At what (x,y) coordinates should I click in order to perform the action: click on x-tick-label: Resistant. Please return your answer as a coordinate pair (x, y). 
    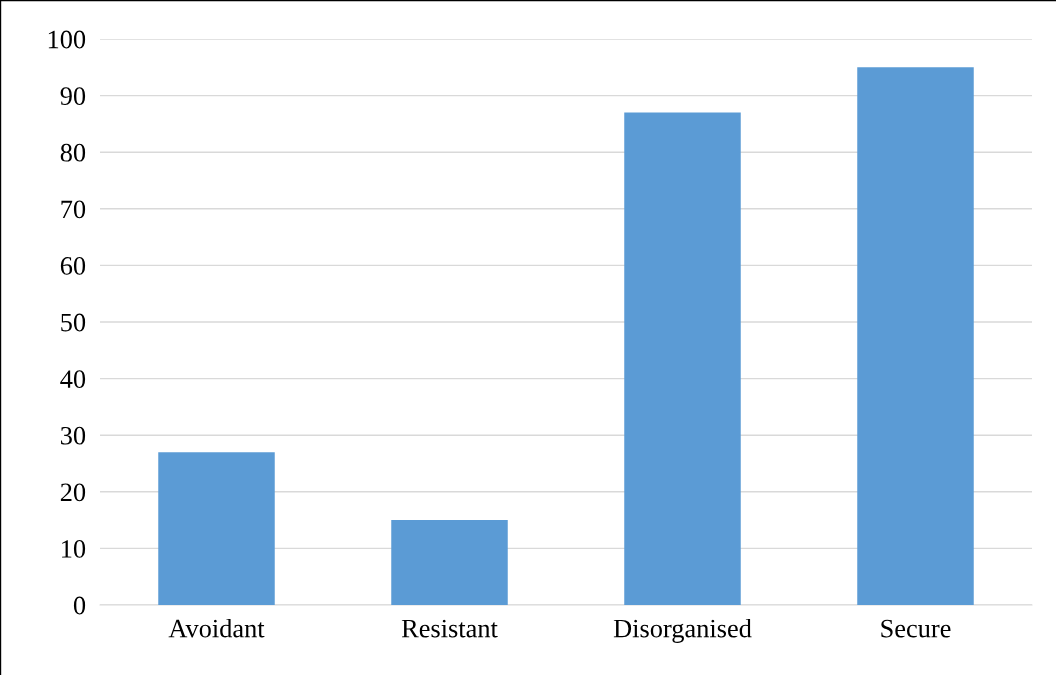
    Looking at the image, I should click on (449, 628).